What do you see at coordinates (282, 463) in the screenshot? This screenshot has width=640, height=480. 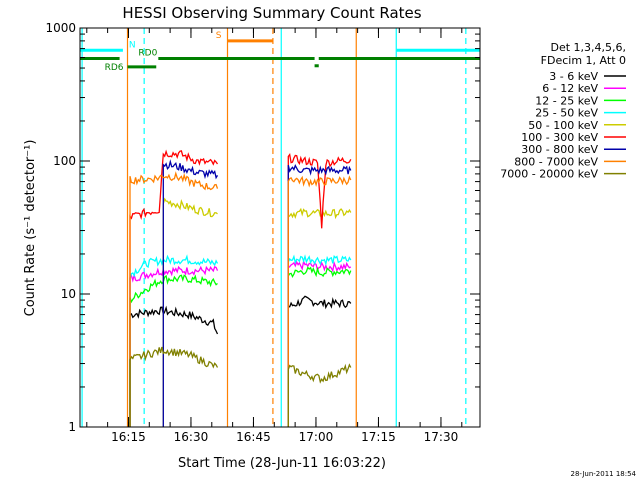 I see `x-axis-label: Start Time (28-Jun-11 16:03:22)` at bounding box center [282, 463].